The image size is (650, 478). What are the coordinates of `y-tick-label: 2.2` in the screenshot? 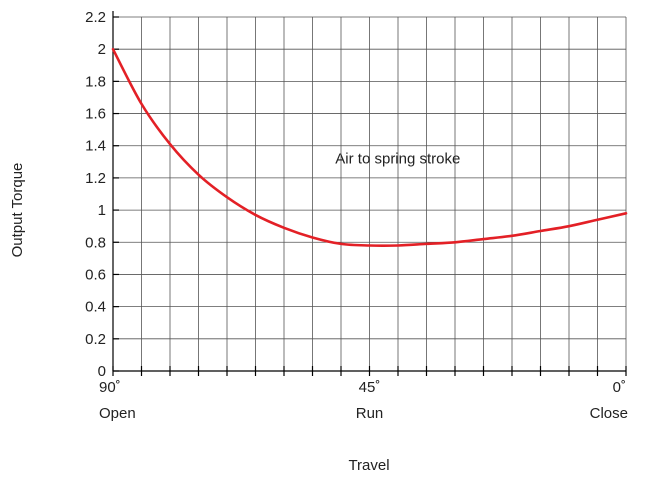 It's located at (95, 17).